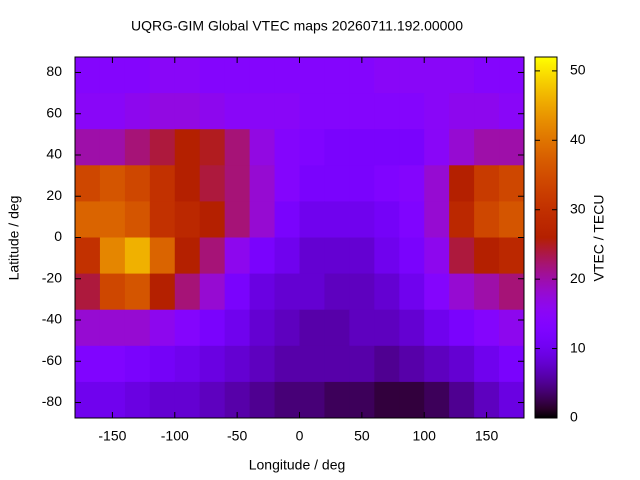 The height and width of the screenshot is (480, 640). Describe the element at coordinates (54, 112) in the screenshot. I see `y-tick-label: 60` at that location.